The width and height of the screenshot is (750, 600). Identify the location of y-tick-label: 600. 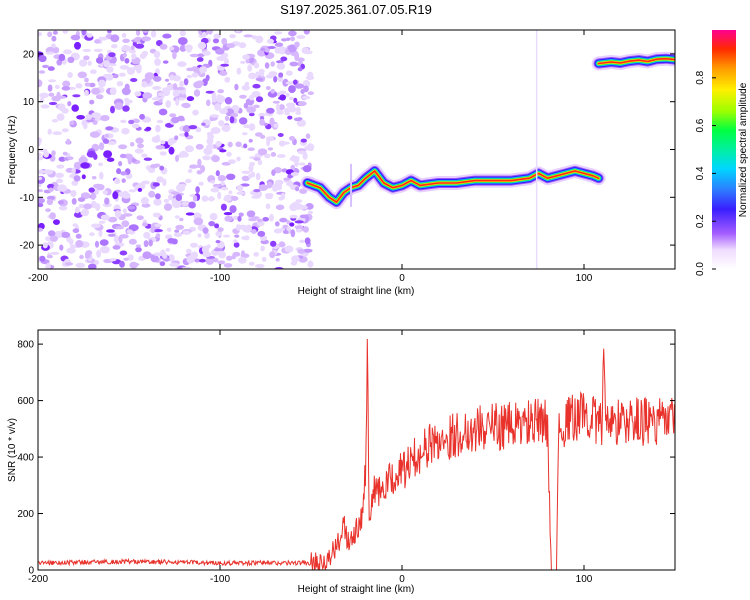
(25, 401).